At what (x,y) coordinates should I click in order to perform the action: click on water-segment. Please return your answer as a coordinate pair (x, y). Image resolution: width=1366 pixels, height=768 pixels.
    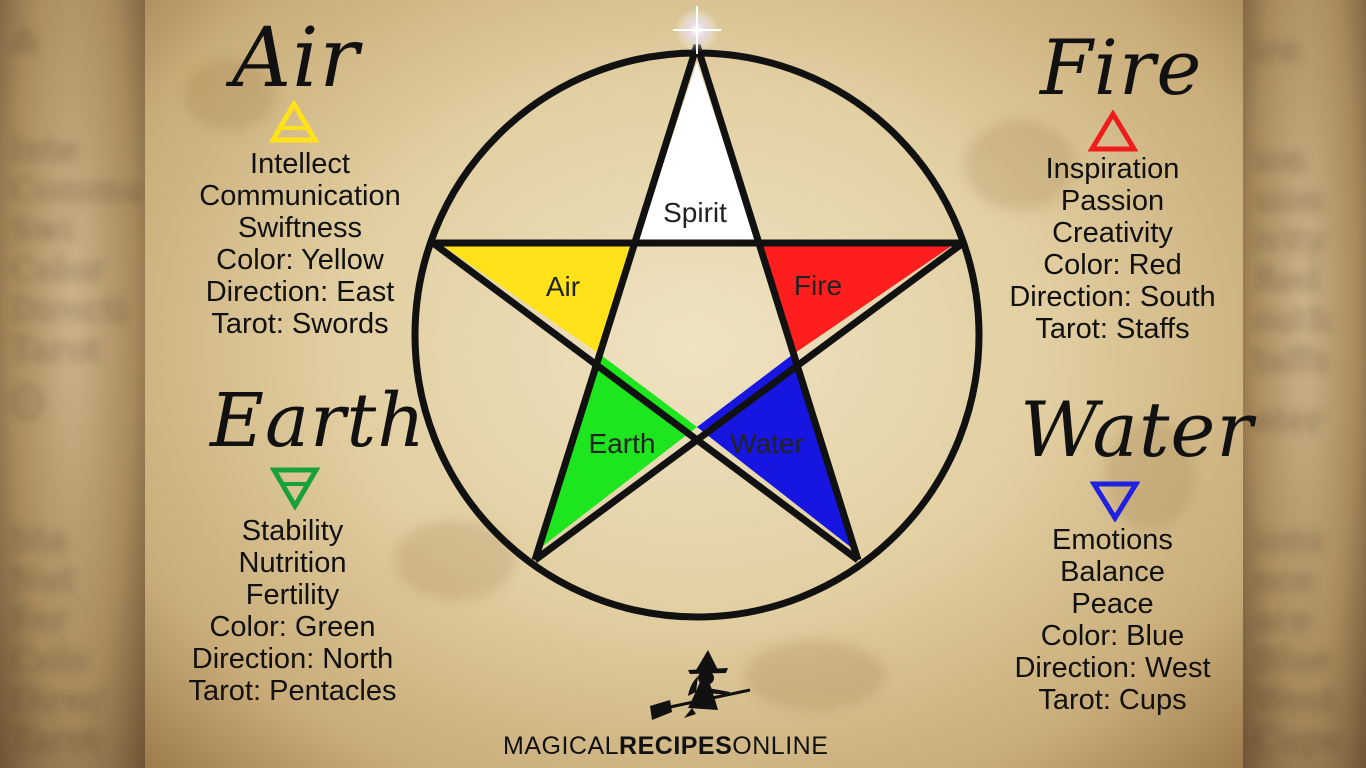
    Looking at the image, I should click on (777, 453).